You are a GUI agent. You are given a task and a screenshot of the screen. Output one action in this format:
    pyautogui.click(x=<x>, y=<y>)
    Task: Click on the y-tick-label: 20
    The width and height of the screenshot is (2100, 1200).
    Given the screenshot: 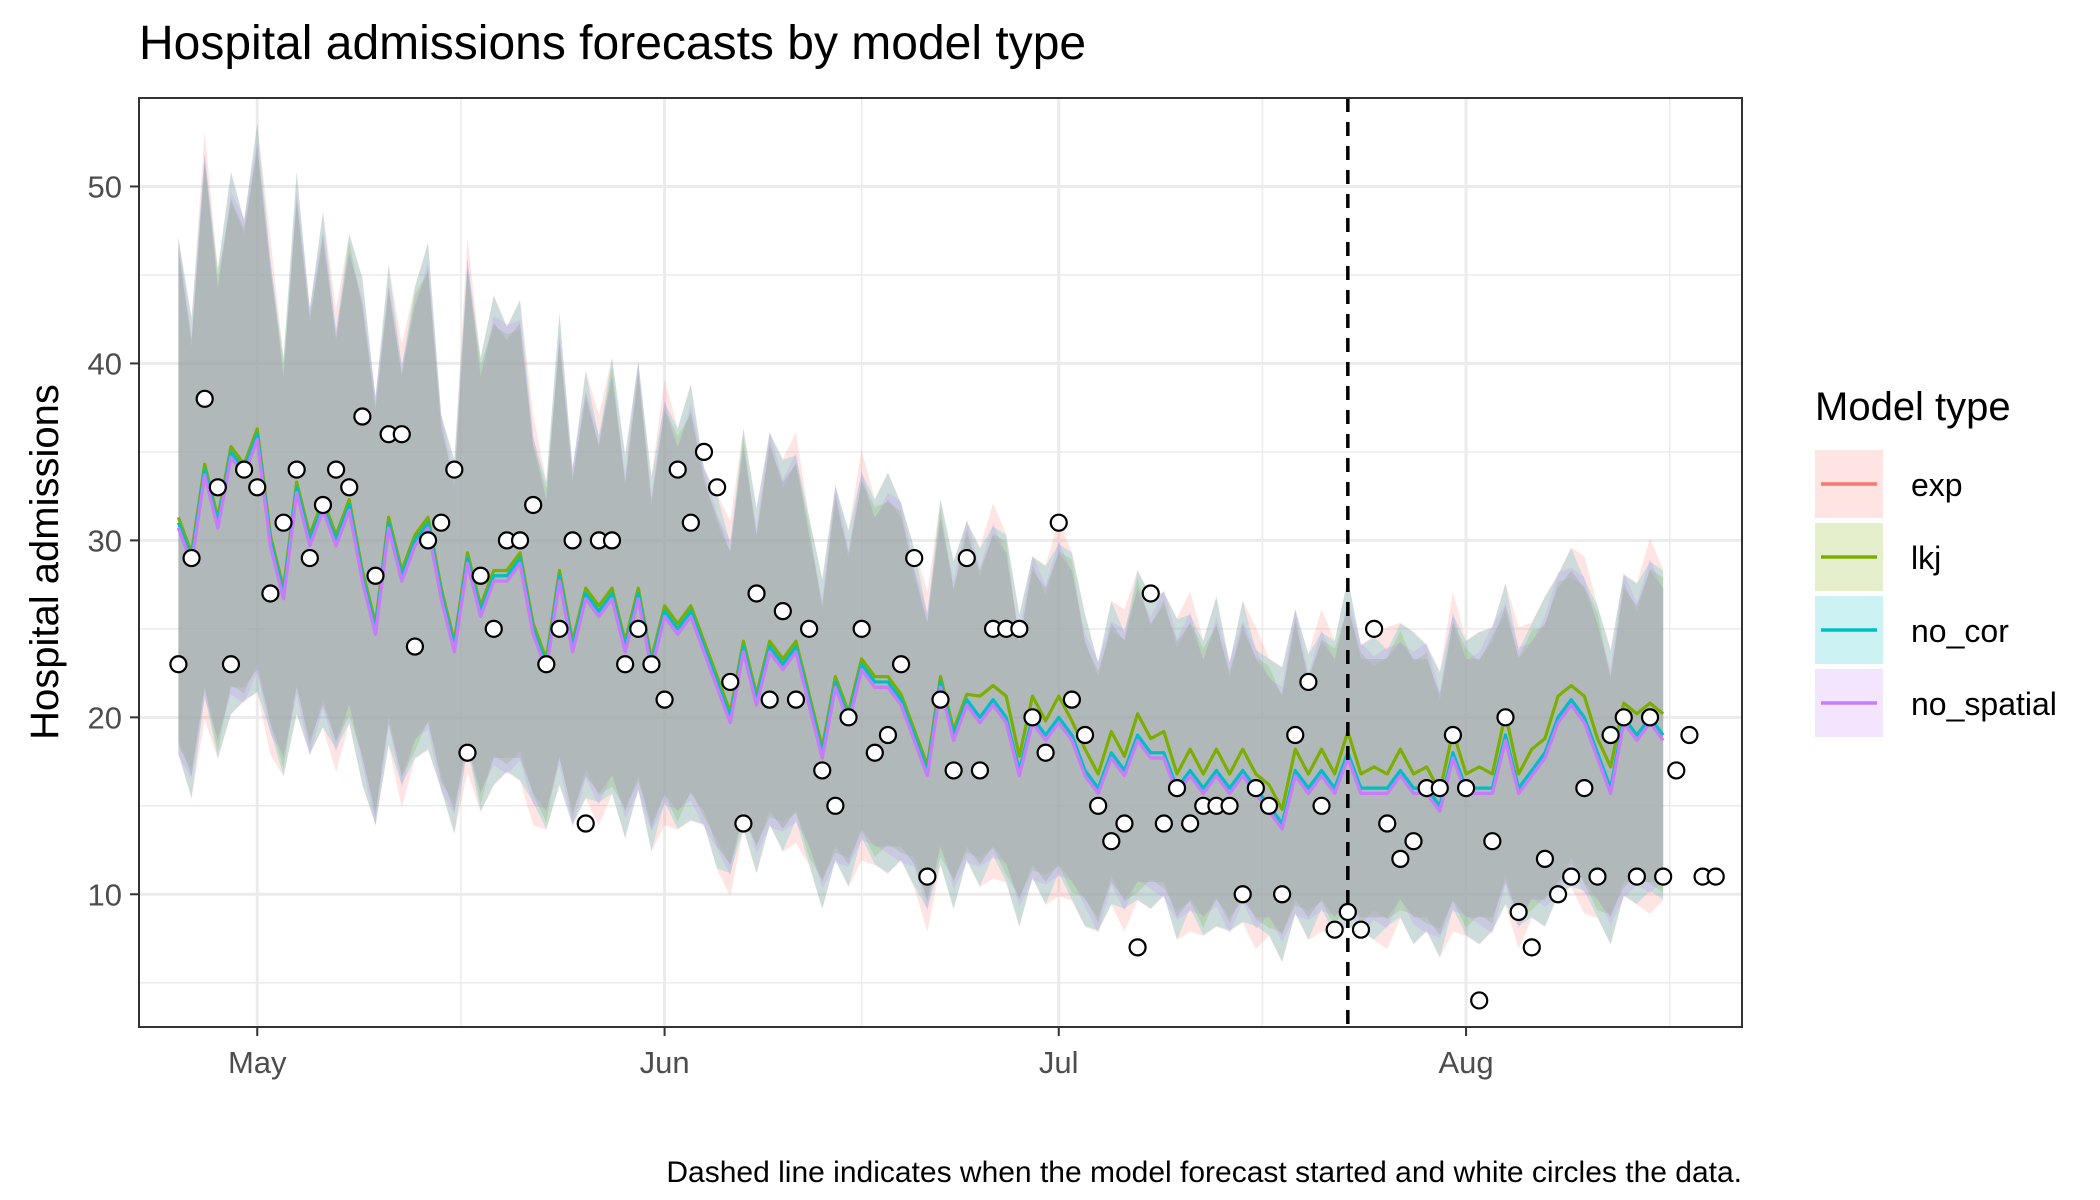 What is the action you would take?
    pyautogui.click(x=105, y=717)
    